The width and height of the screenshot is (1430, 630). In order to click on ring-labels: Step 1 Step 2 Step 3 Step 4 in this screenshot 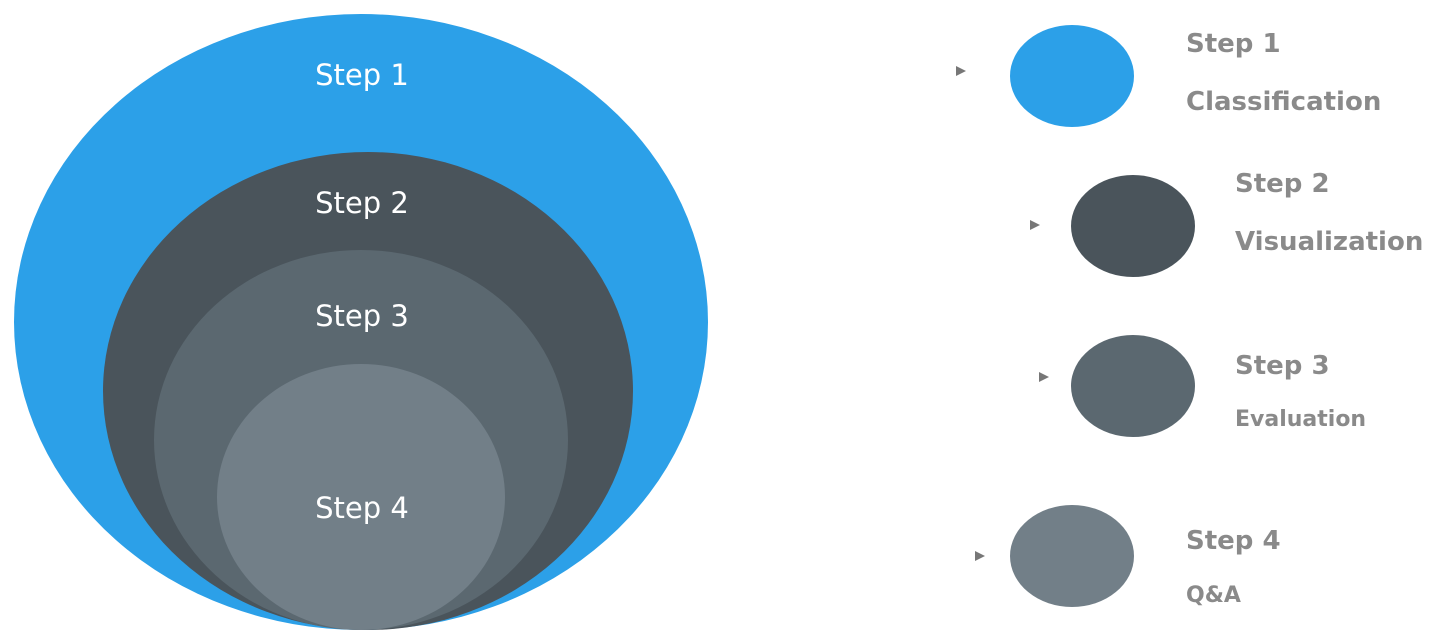, I will do `click(362, 291)`.